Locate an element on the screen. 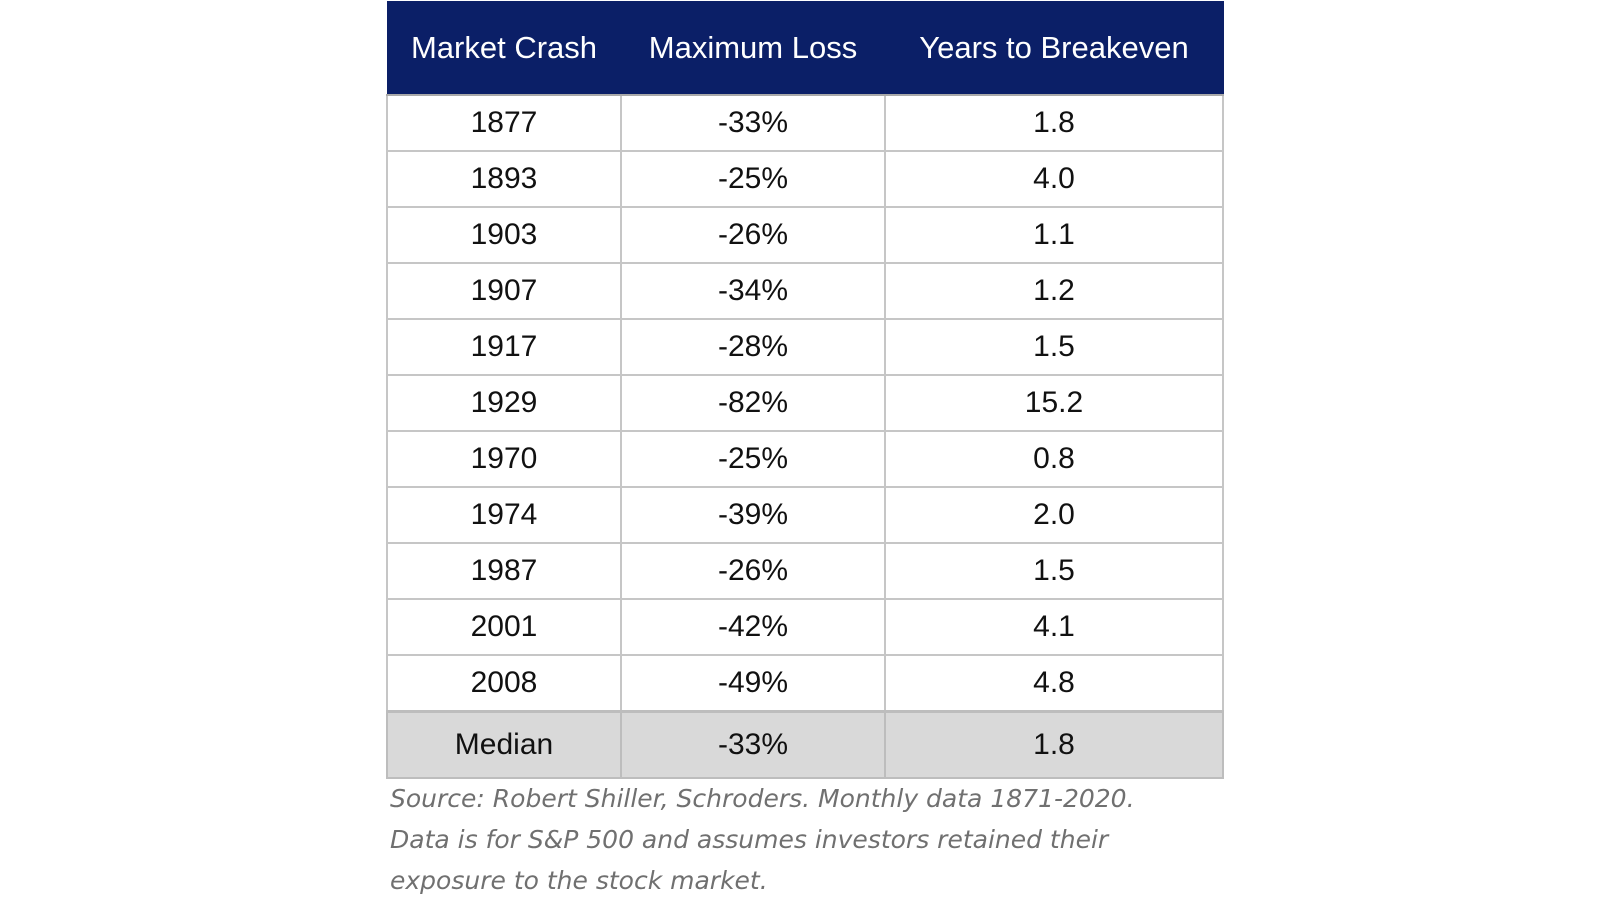  cell-market-crash-year: 1907 is located at coordinates (504, 291).